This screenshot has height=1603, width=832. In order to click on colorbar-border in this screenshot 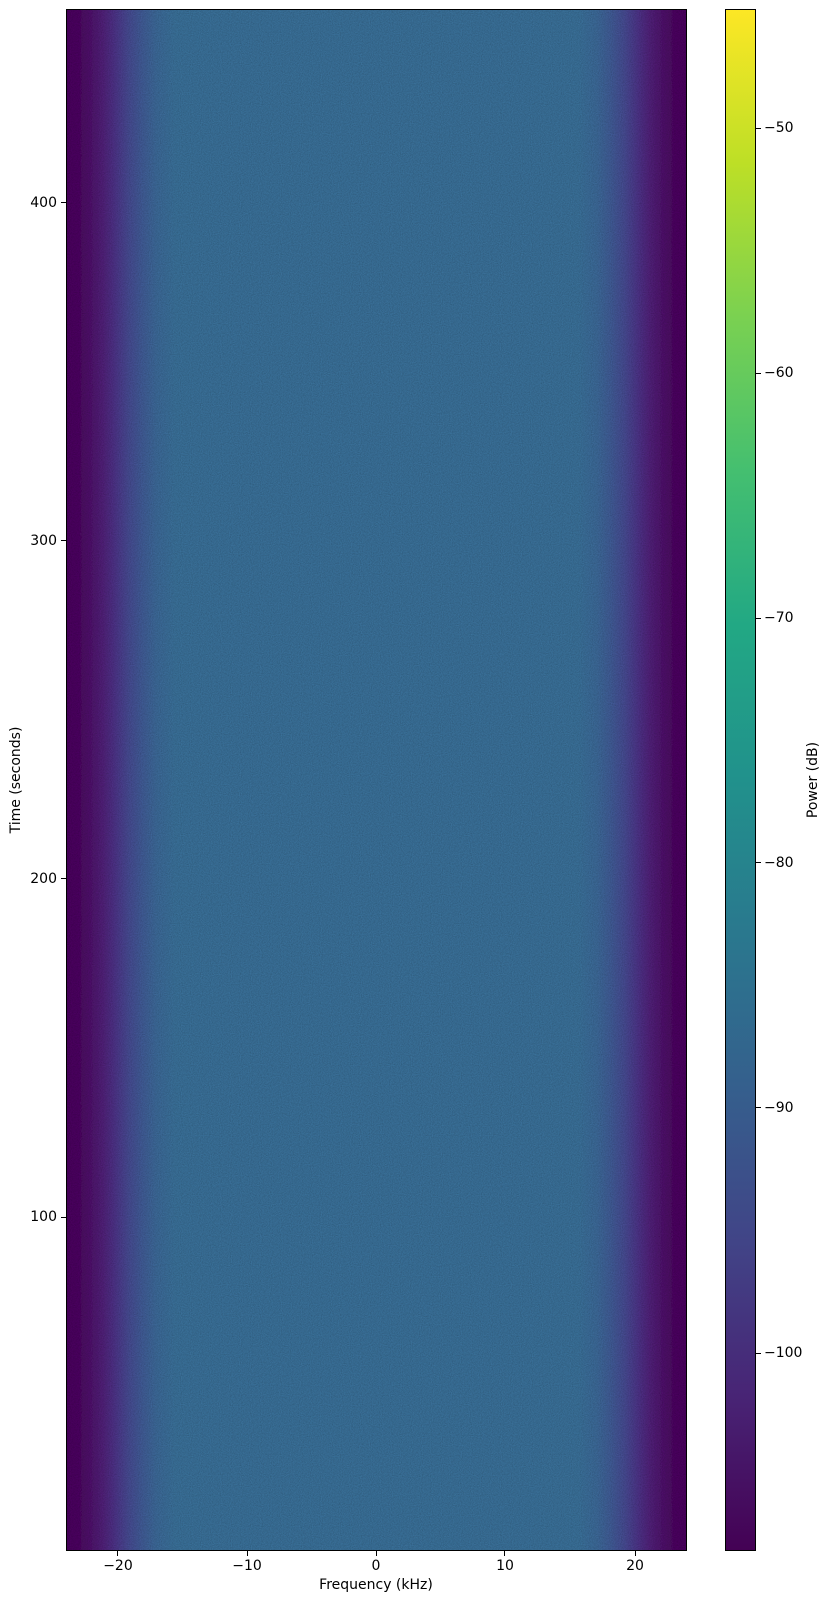, I will do `click(740, 780)`.